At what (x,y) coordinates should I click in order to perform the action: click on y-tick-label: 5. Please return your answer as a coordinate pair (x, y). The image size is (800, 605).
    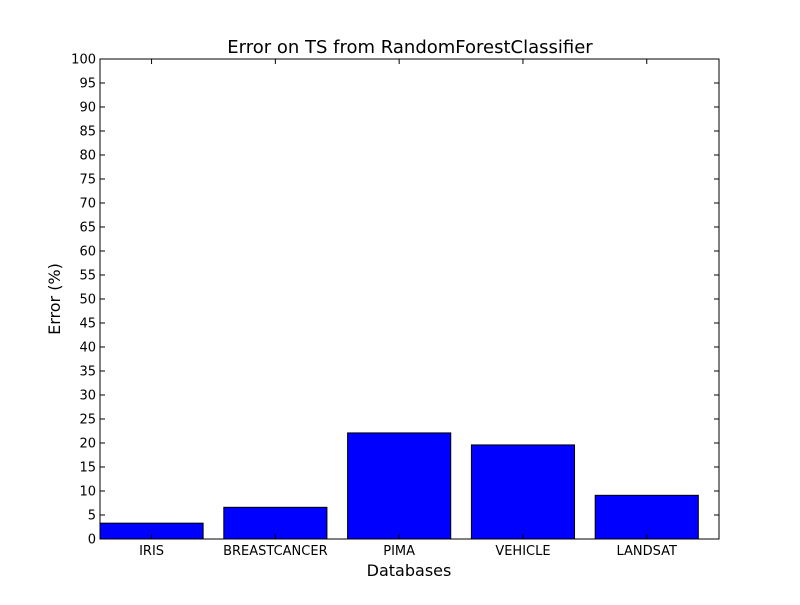
    Looking at the image, I should click on (92, 516).